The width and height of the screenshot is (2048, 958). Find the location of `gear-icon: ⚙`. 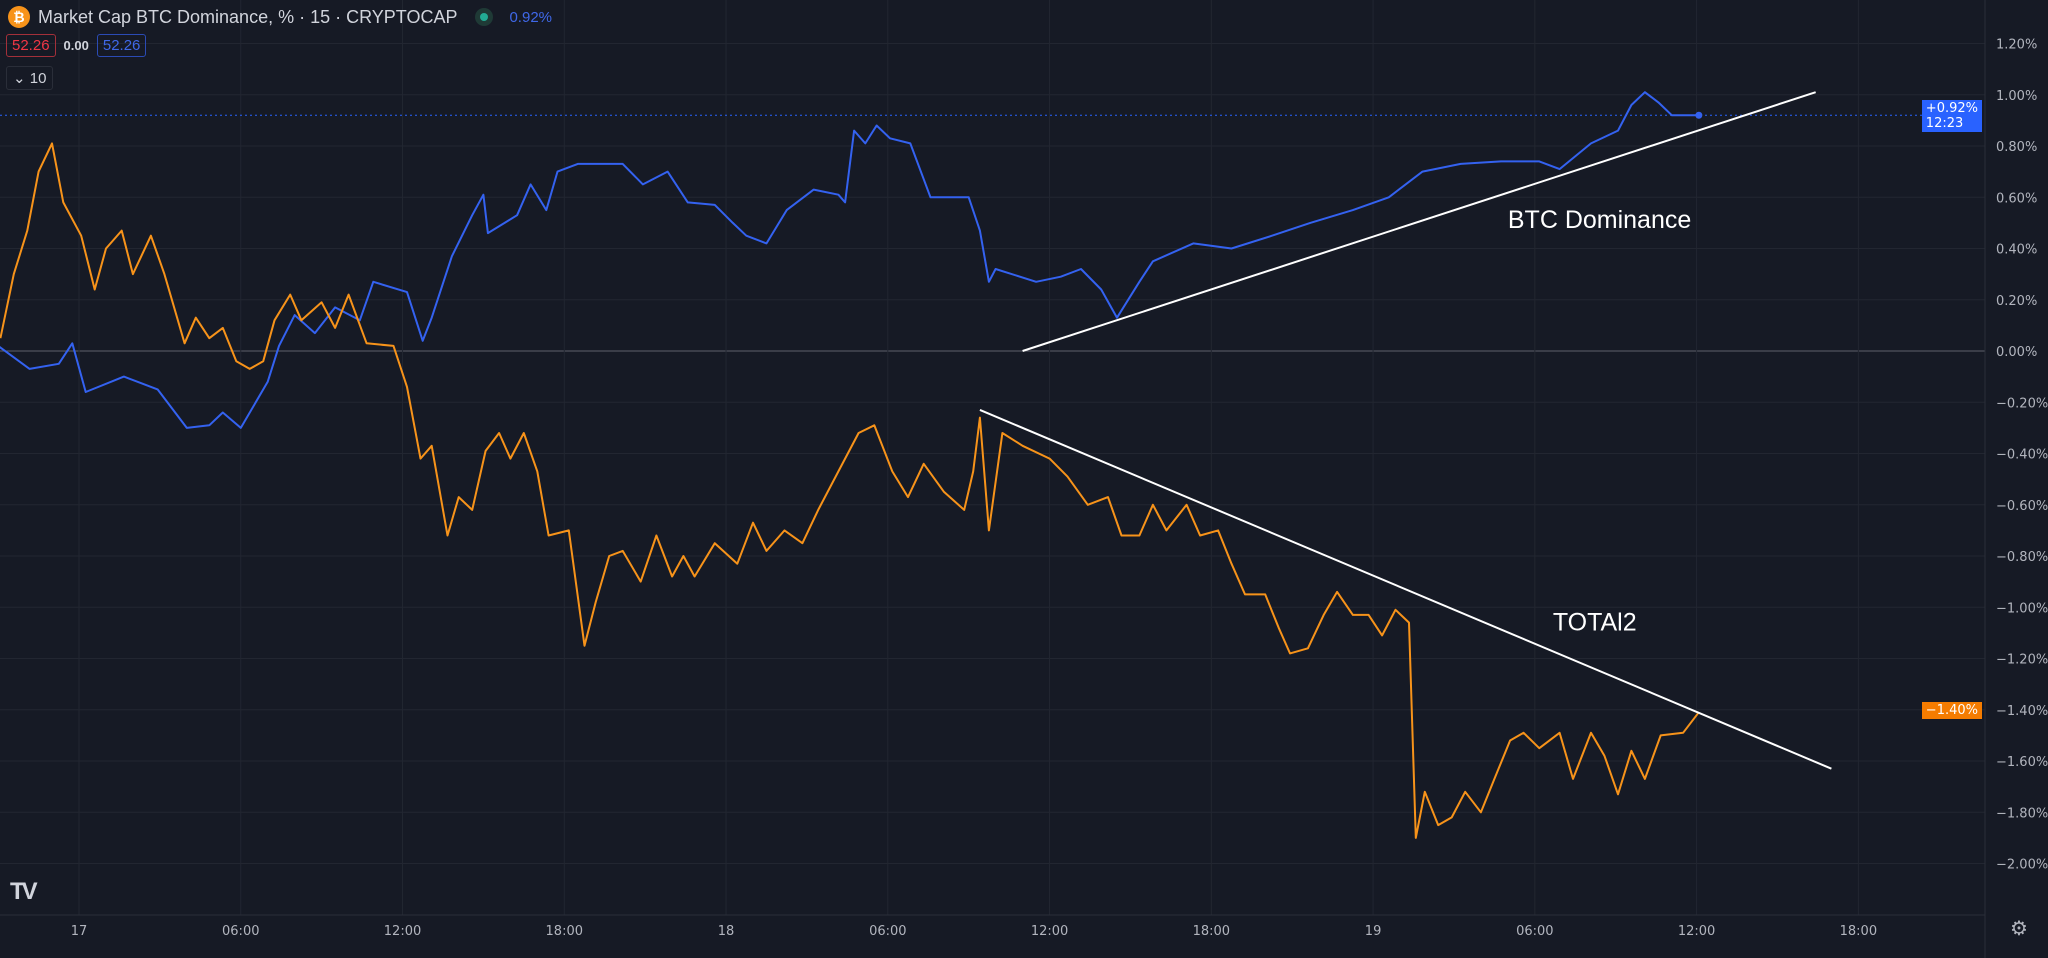

gear-icon: ⚙ is located at coordinates (2019, 929).